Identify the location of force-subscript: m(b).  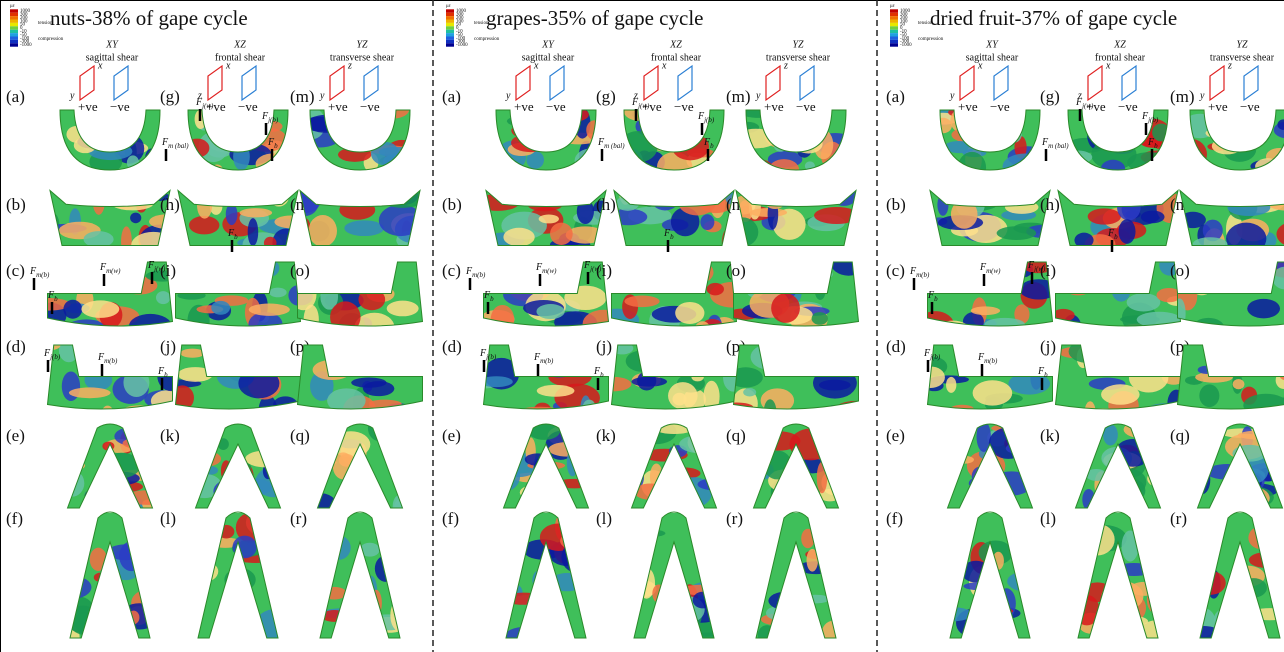
(547, 361).